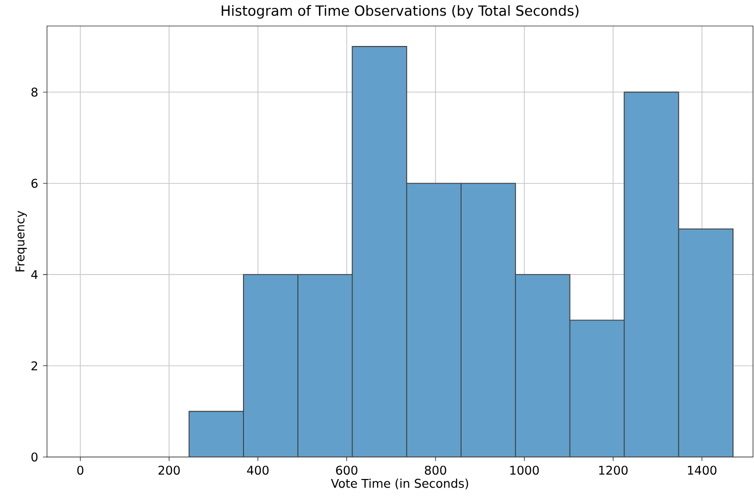 Image resolution: width=754 pixels, height=498 pixels. What do you see at coordinates (702, 470) in the screenshot?
I see `x-tick-label: 1400` at bounding box center [702, 470].